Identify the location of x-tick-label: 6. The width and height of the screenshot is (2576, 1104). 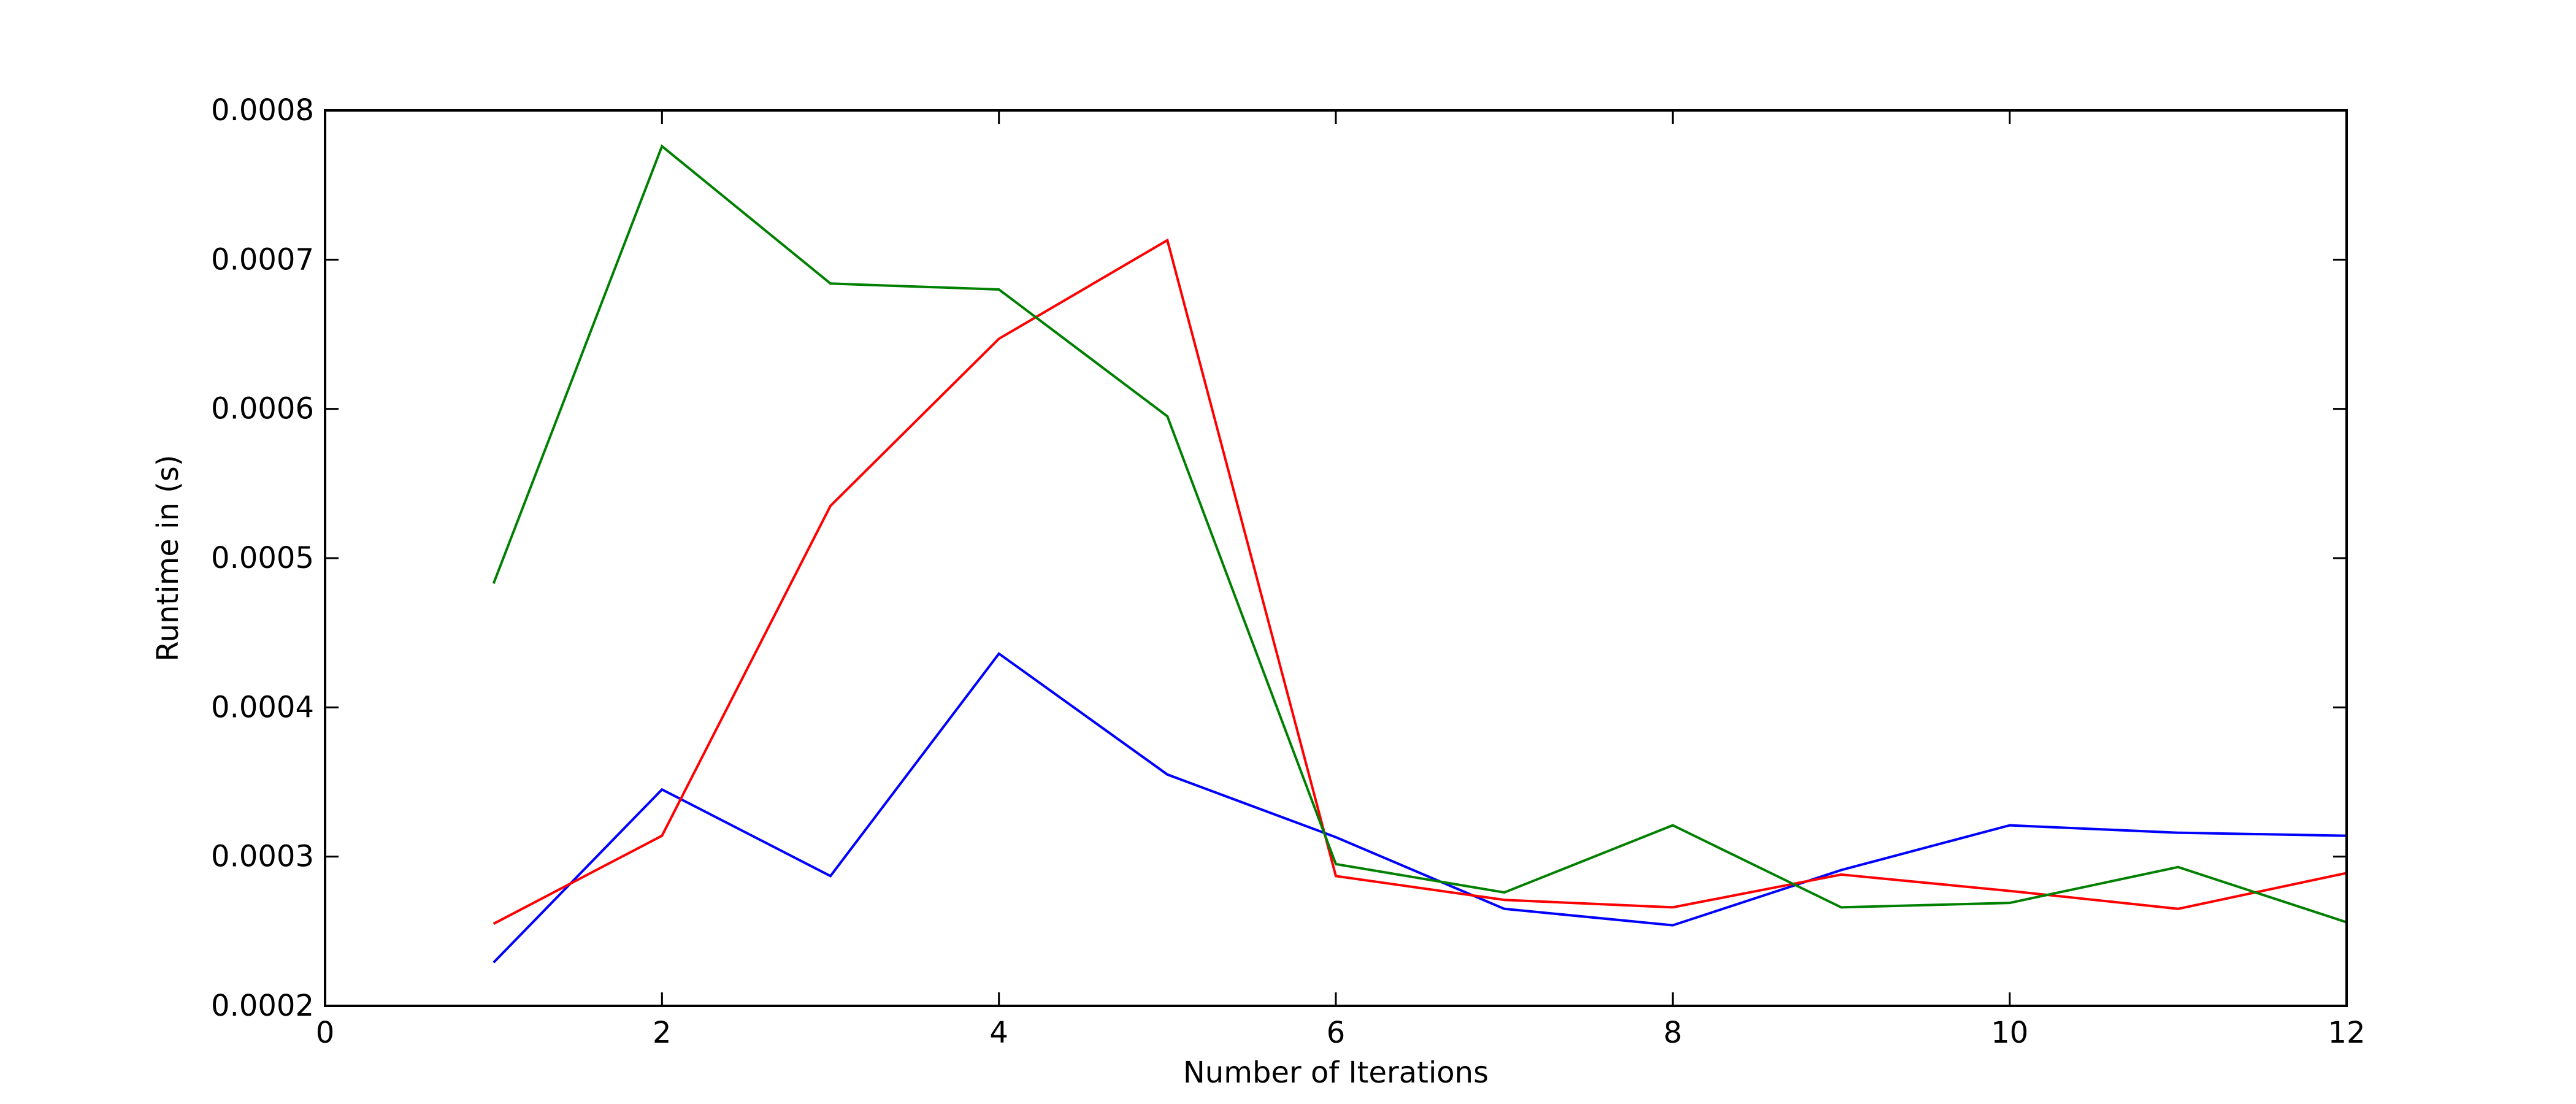
(1336, 1033).